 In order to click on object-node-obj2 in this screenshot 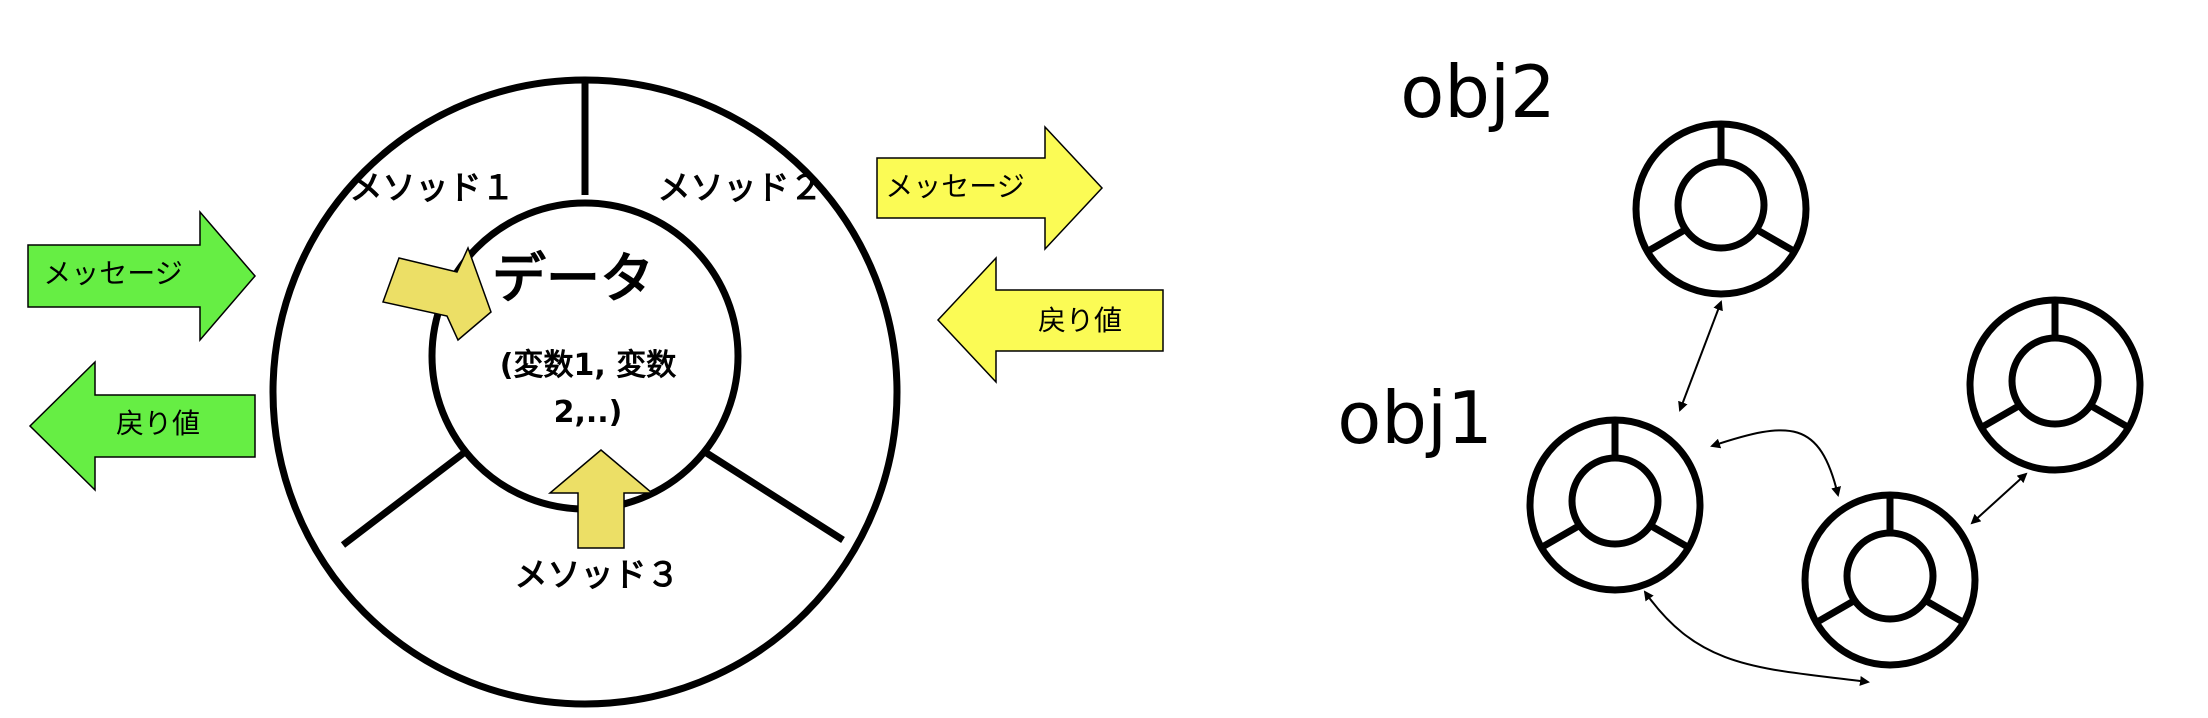, I will do `click(1721, 209)`.